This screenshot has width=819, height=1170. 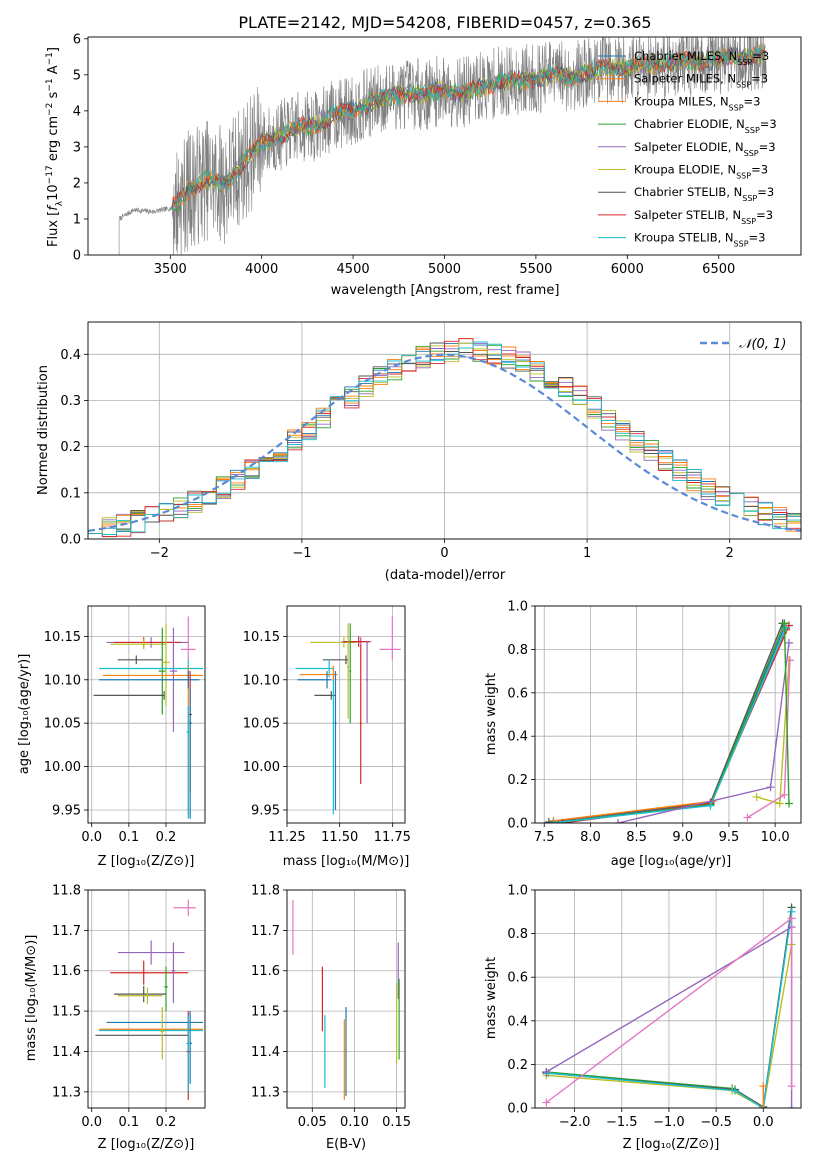 What do you see at coordinates (748, 220) in the screenshot?
I see `spectrum-legend-sub-7: SSP` at bounding box center [748, 220].